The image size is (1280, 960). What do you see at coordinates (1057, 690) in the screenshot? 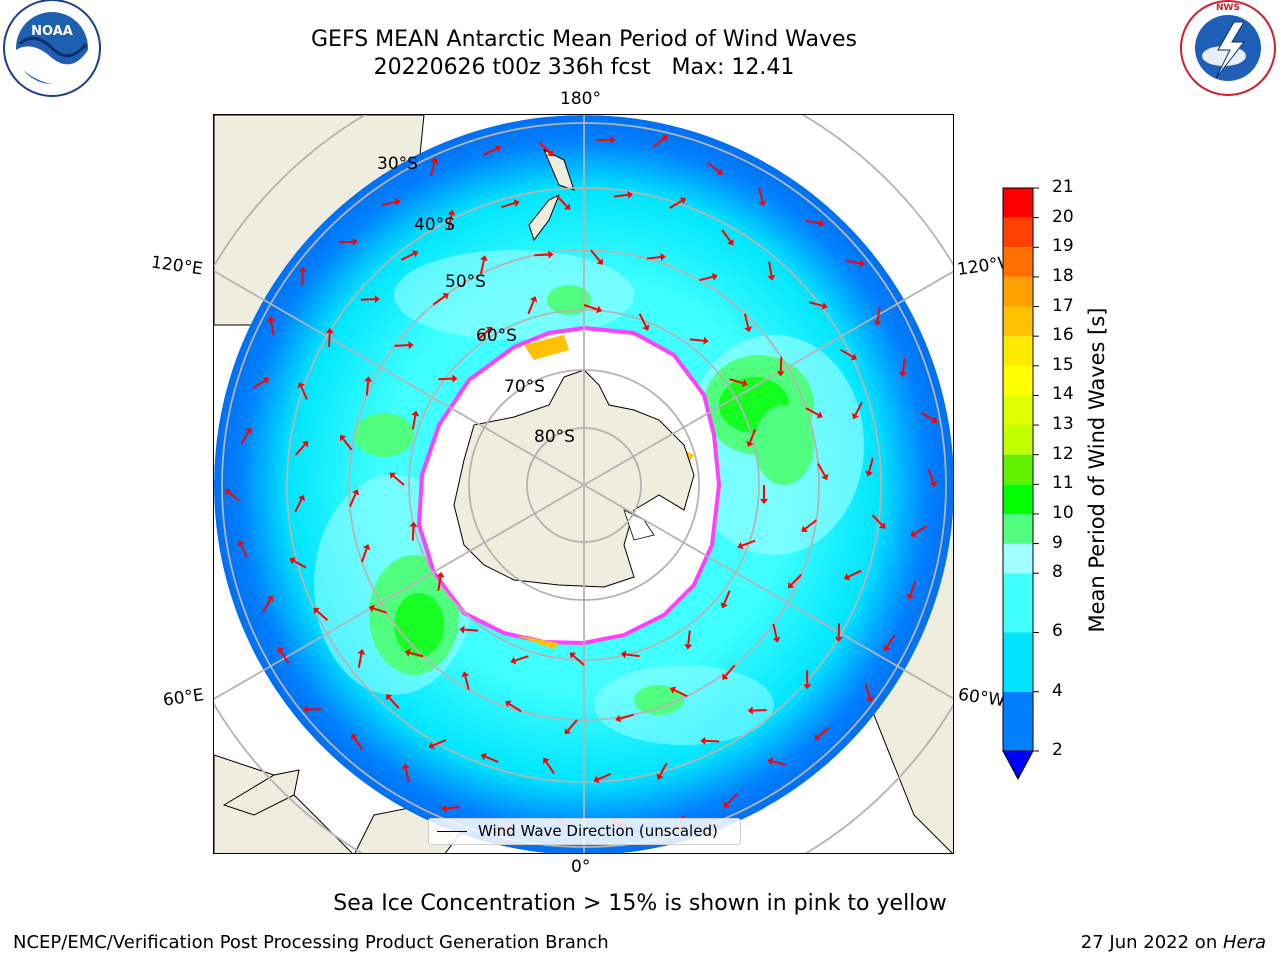
I see `colorbar-tick-label: 4` at bounding box center [1057, 690].